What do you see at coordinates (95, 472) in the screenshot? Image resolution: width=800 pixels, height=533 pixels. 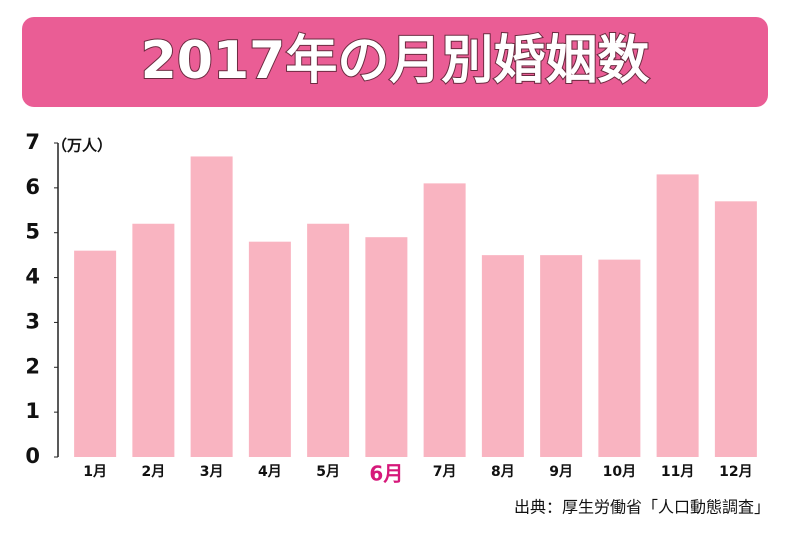 I see `x-tick-label: 1月` at bounding box center [95, 472].